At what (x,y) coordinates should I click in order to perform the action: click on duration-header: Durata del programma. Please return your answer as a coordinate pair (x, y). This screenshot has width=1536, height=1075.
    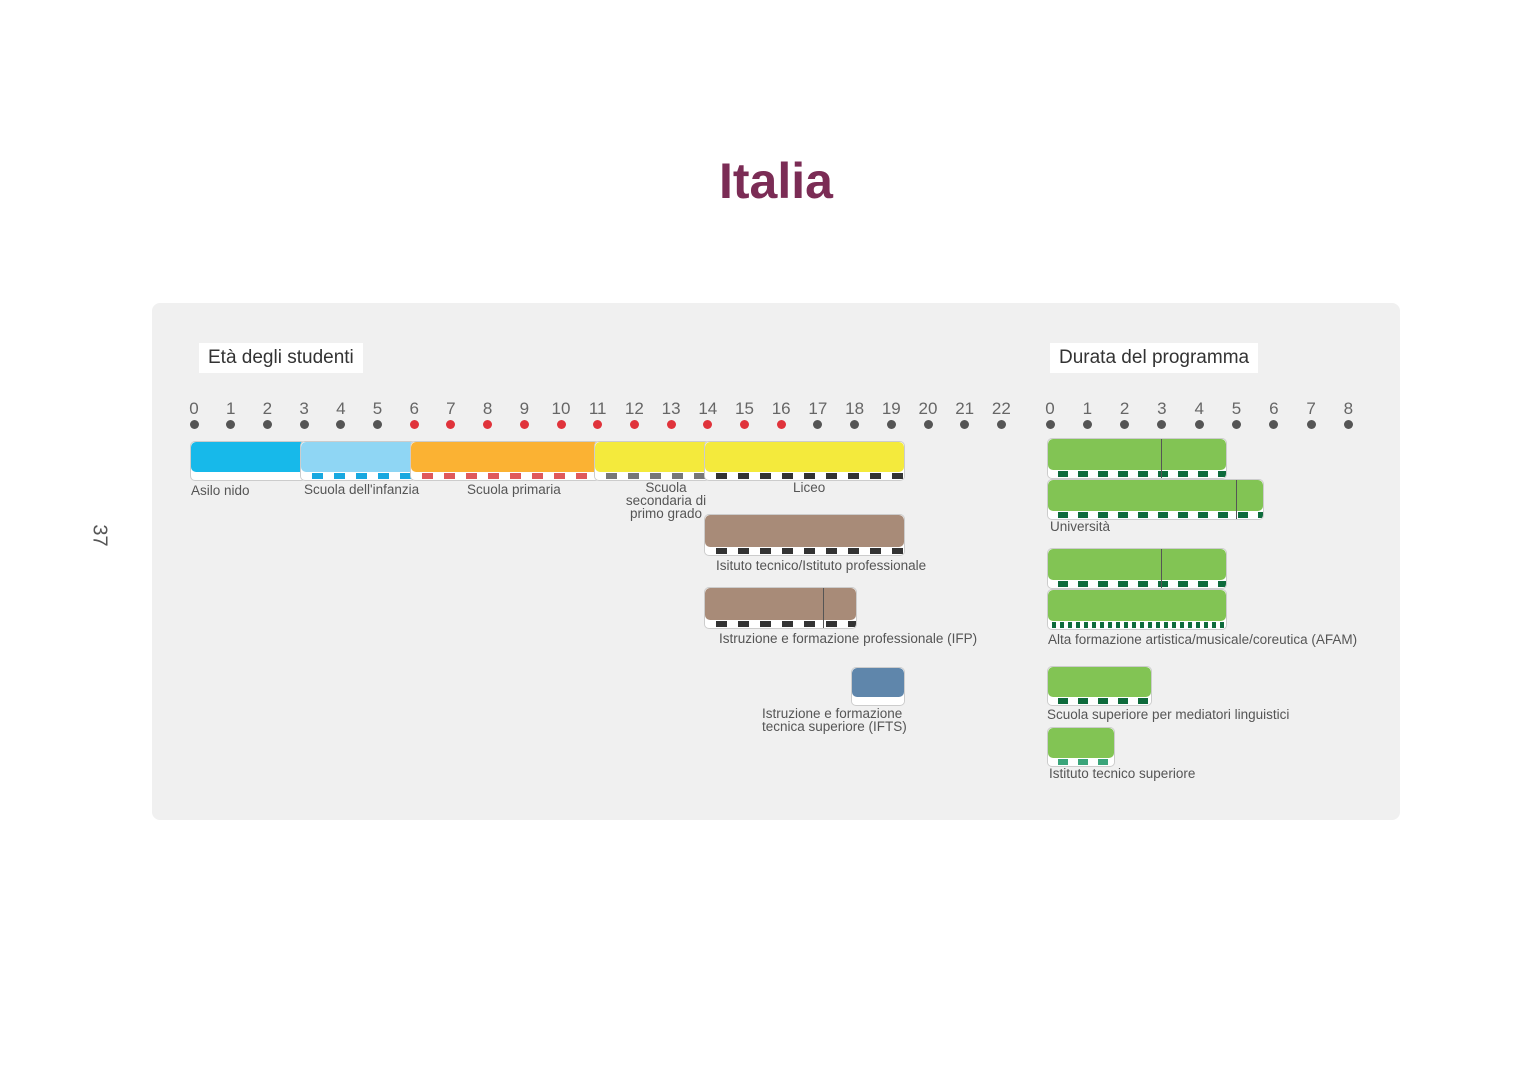
    Looking at the image, I should click on (1154, 358).